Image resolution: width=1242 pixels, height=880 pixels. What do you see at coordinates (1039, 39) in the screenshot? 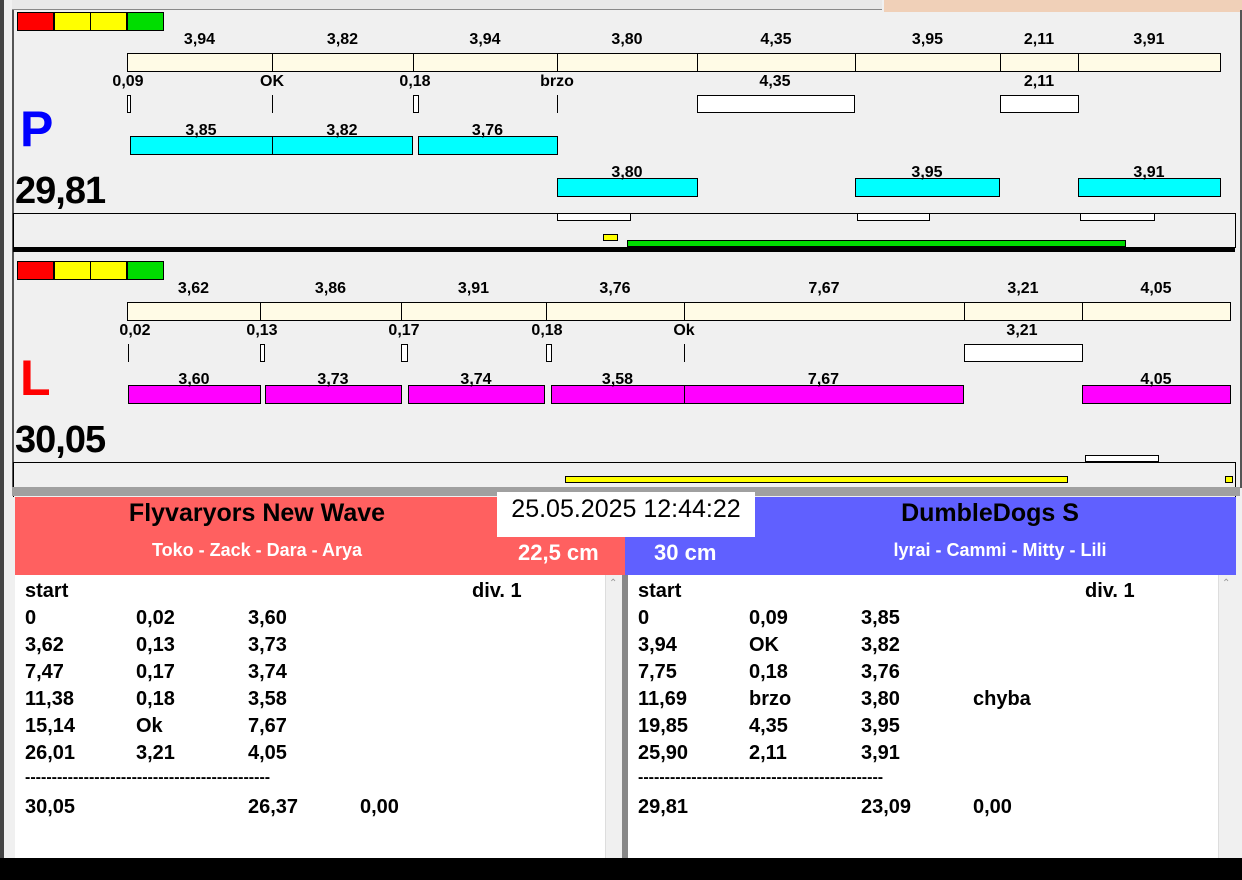
I see `time-label: 2,11` at bounding box center [1039, 39].